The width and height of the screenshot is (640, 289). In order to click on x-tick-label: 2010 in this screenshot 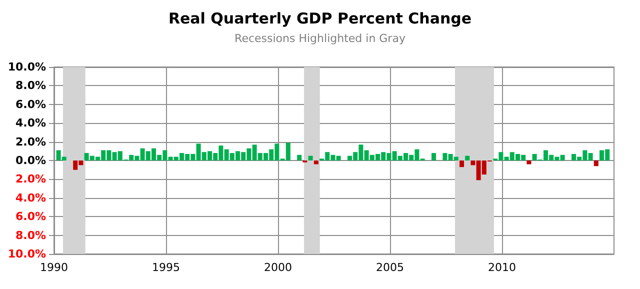, I will do `click(502, 267)`.